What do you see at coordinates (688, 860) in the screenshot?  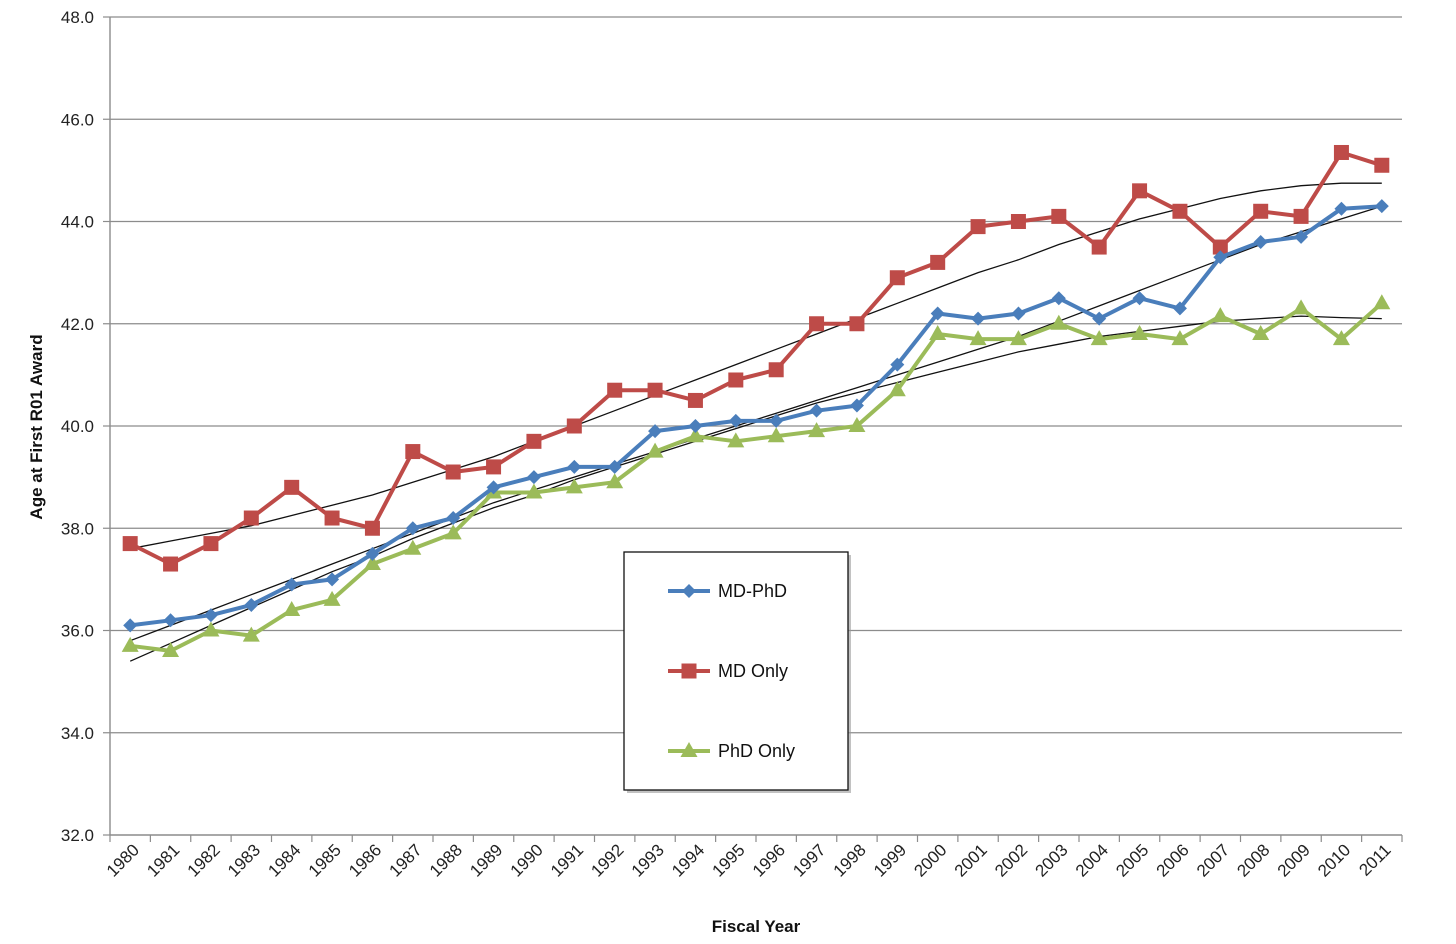 I see `x-tick-label: 1994` at bounding box center [688, 860].